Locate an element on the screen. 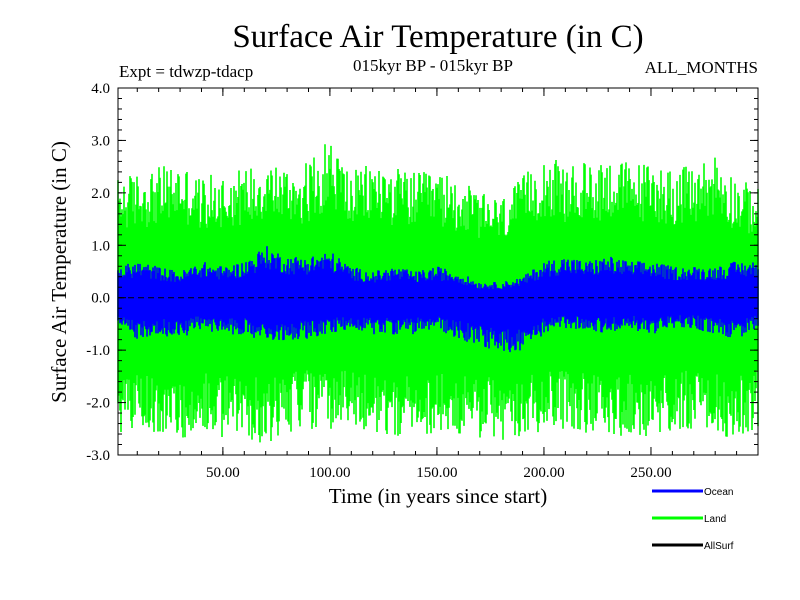 The width and height of the screenshot is (800, 600). y-tick-label: -2.0 is located at coordinates (98, 404).